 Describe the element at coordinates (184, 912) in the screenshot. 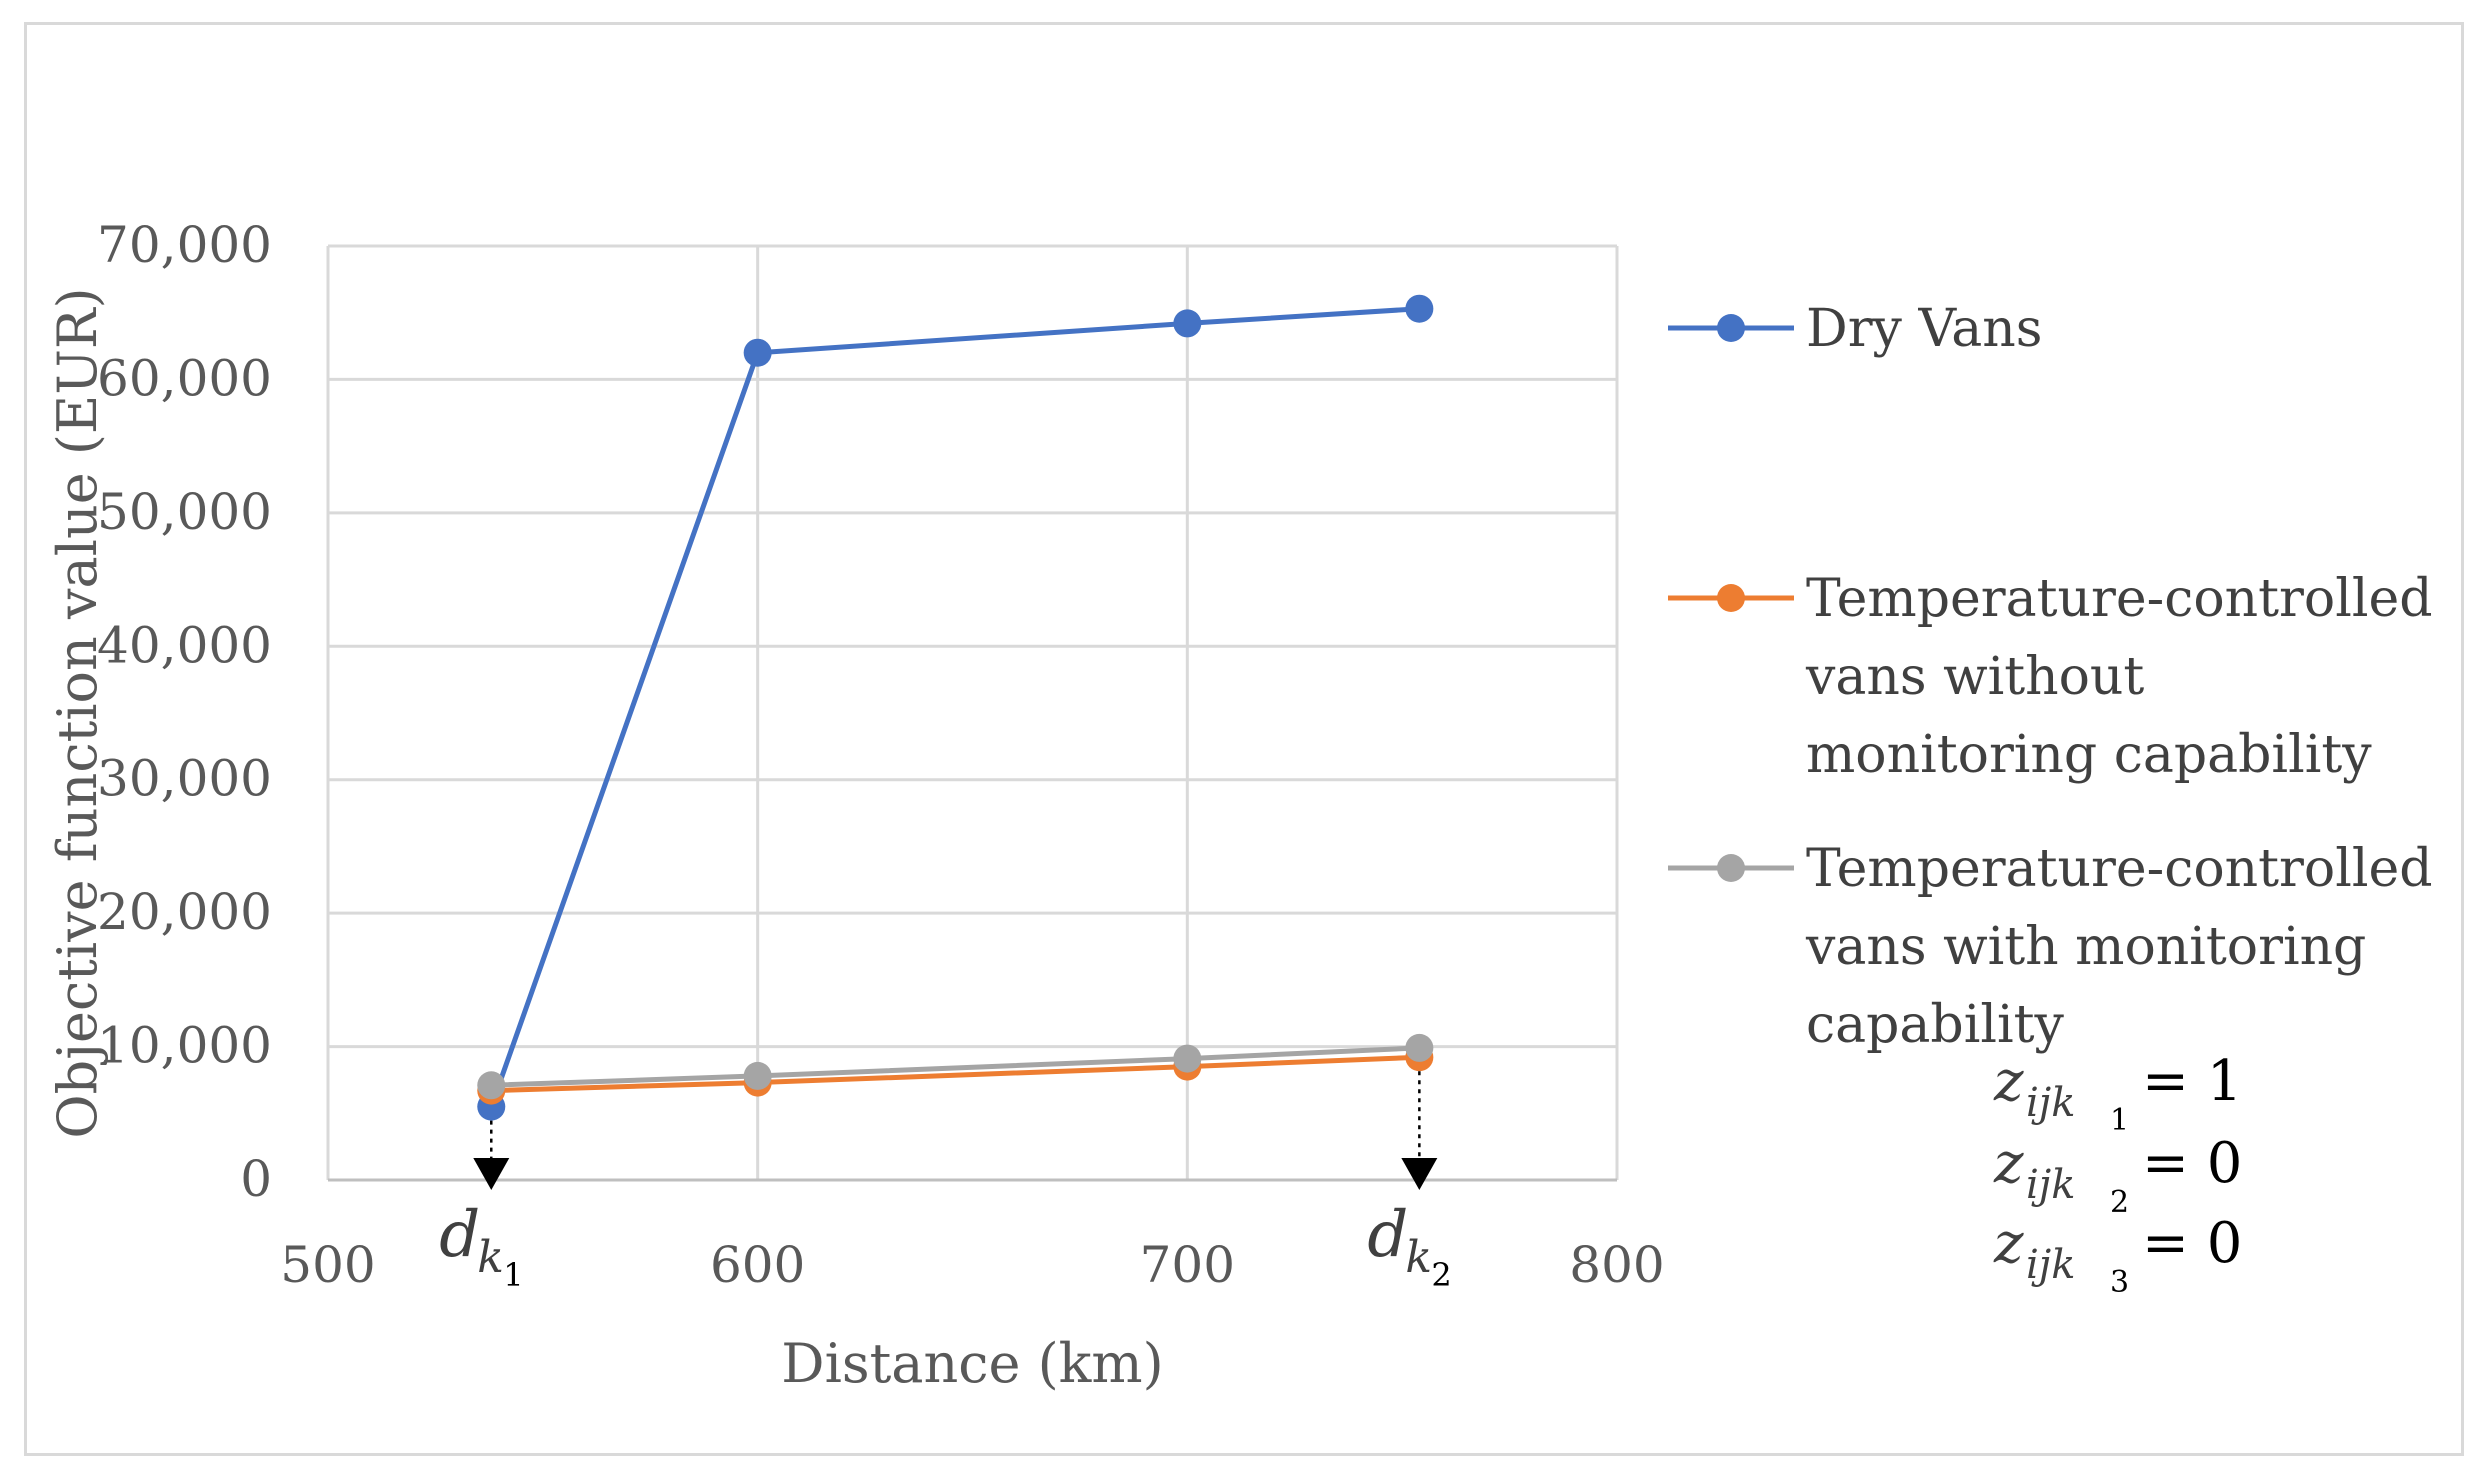

I see `y-tick-label: 20,000` at that location.